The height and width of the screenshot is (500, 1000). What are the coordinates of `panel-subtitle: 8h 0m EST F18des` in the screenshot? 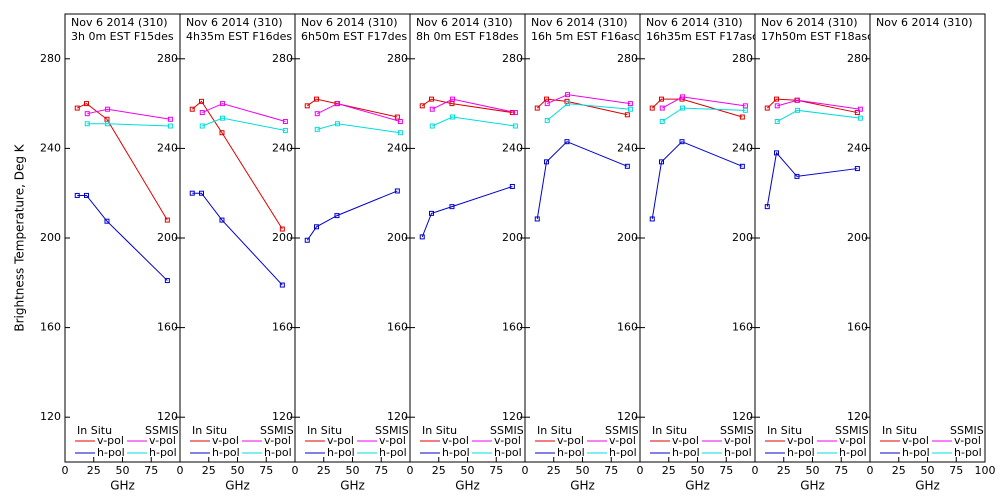 It's located at (467, 36).